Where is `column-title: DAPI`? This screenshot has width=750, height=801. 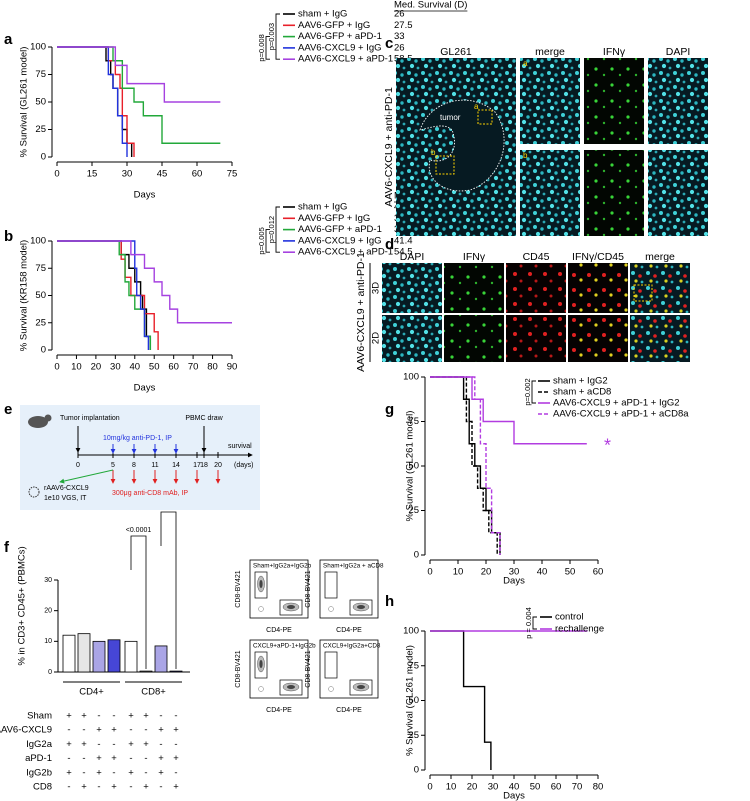 column-title: DAPI is located at coordinates (412, 257).